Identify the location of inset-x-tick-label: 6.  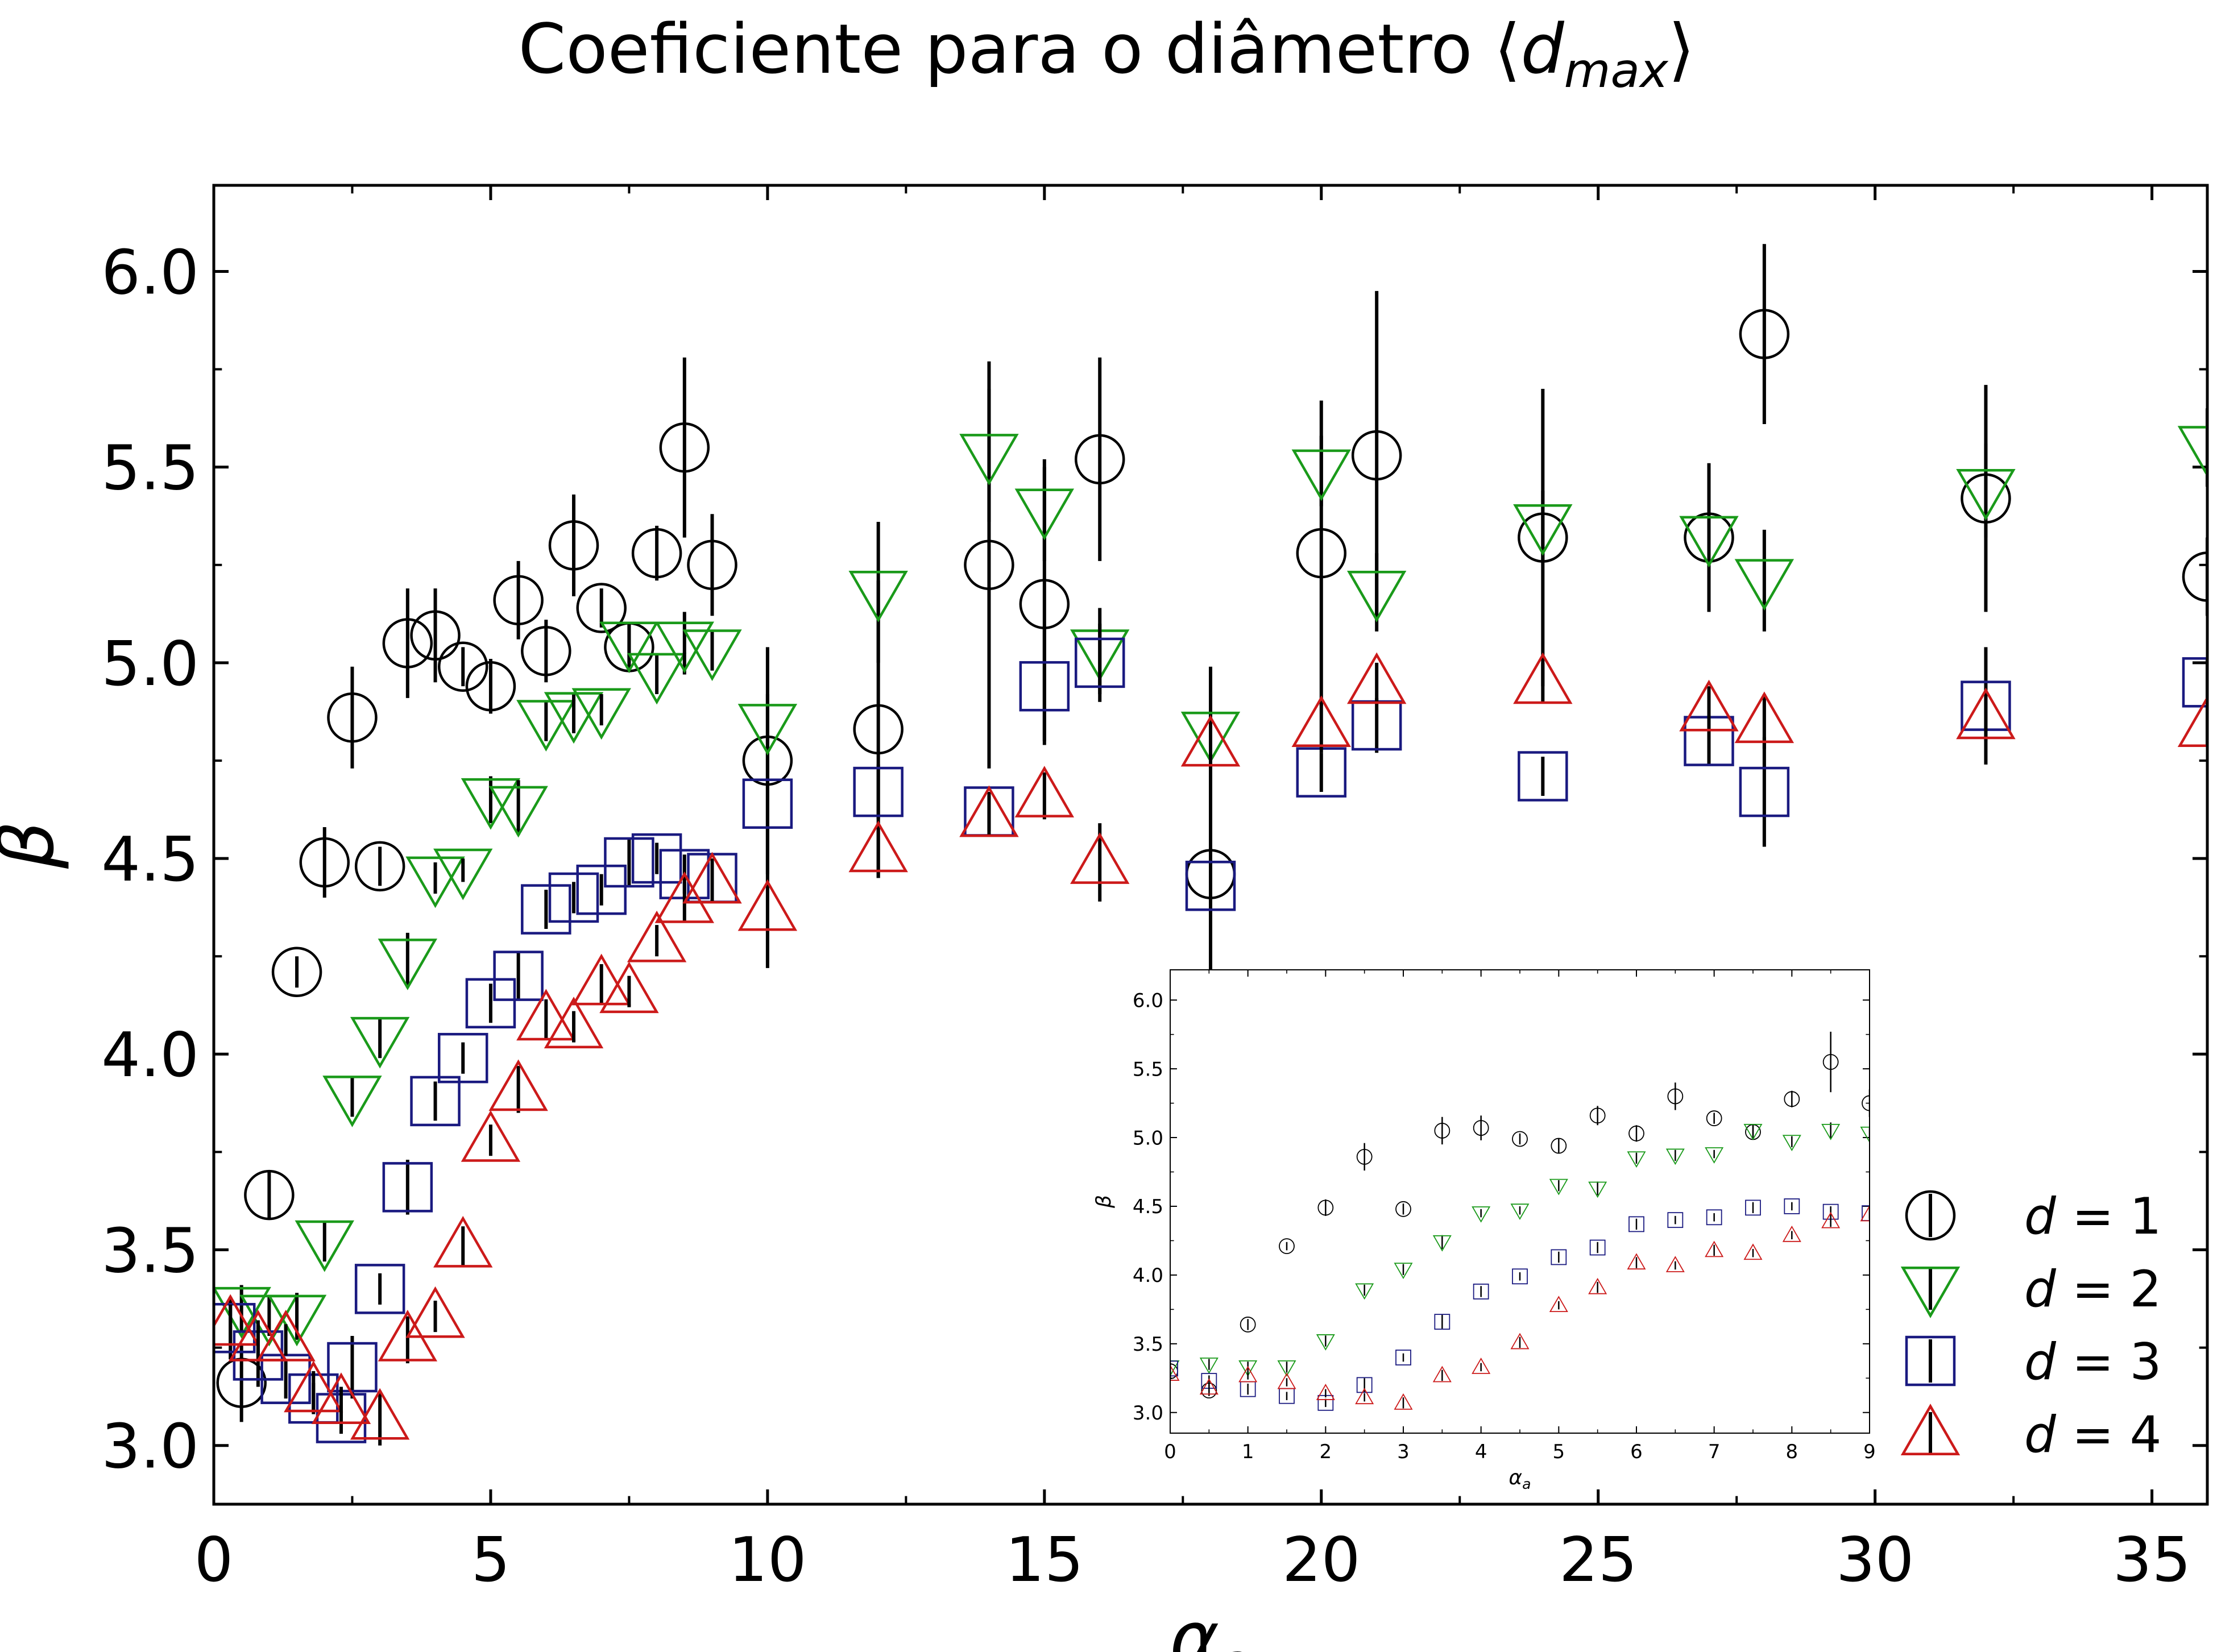
(1637, 1452).